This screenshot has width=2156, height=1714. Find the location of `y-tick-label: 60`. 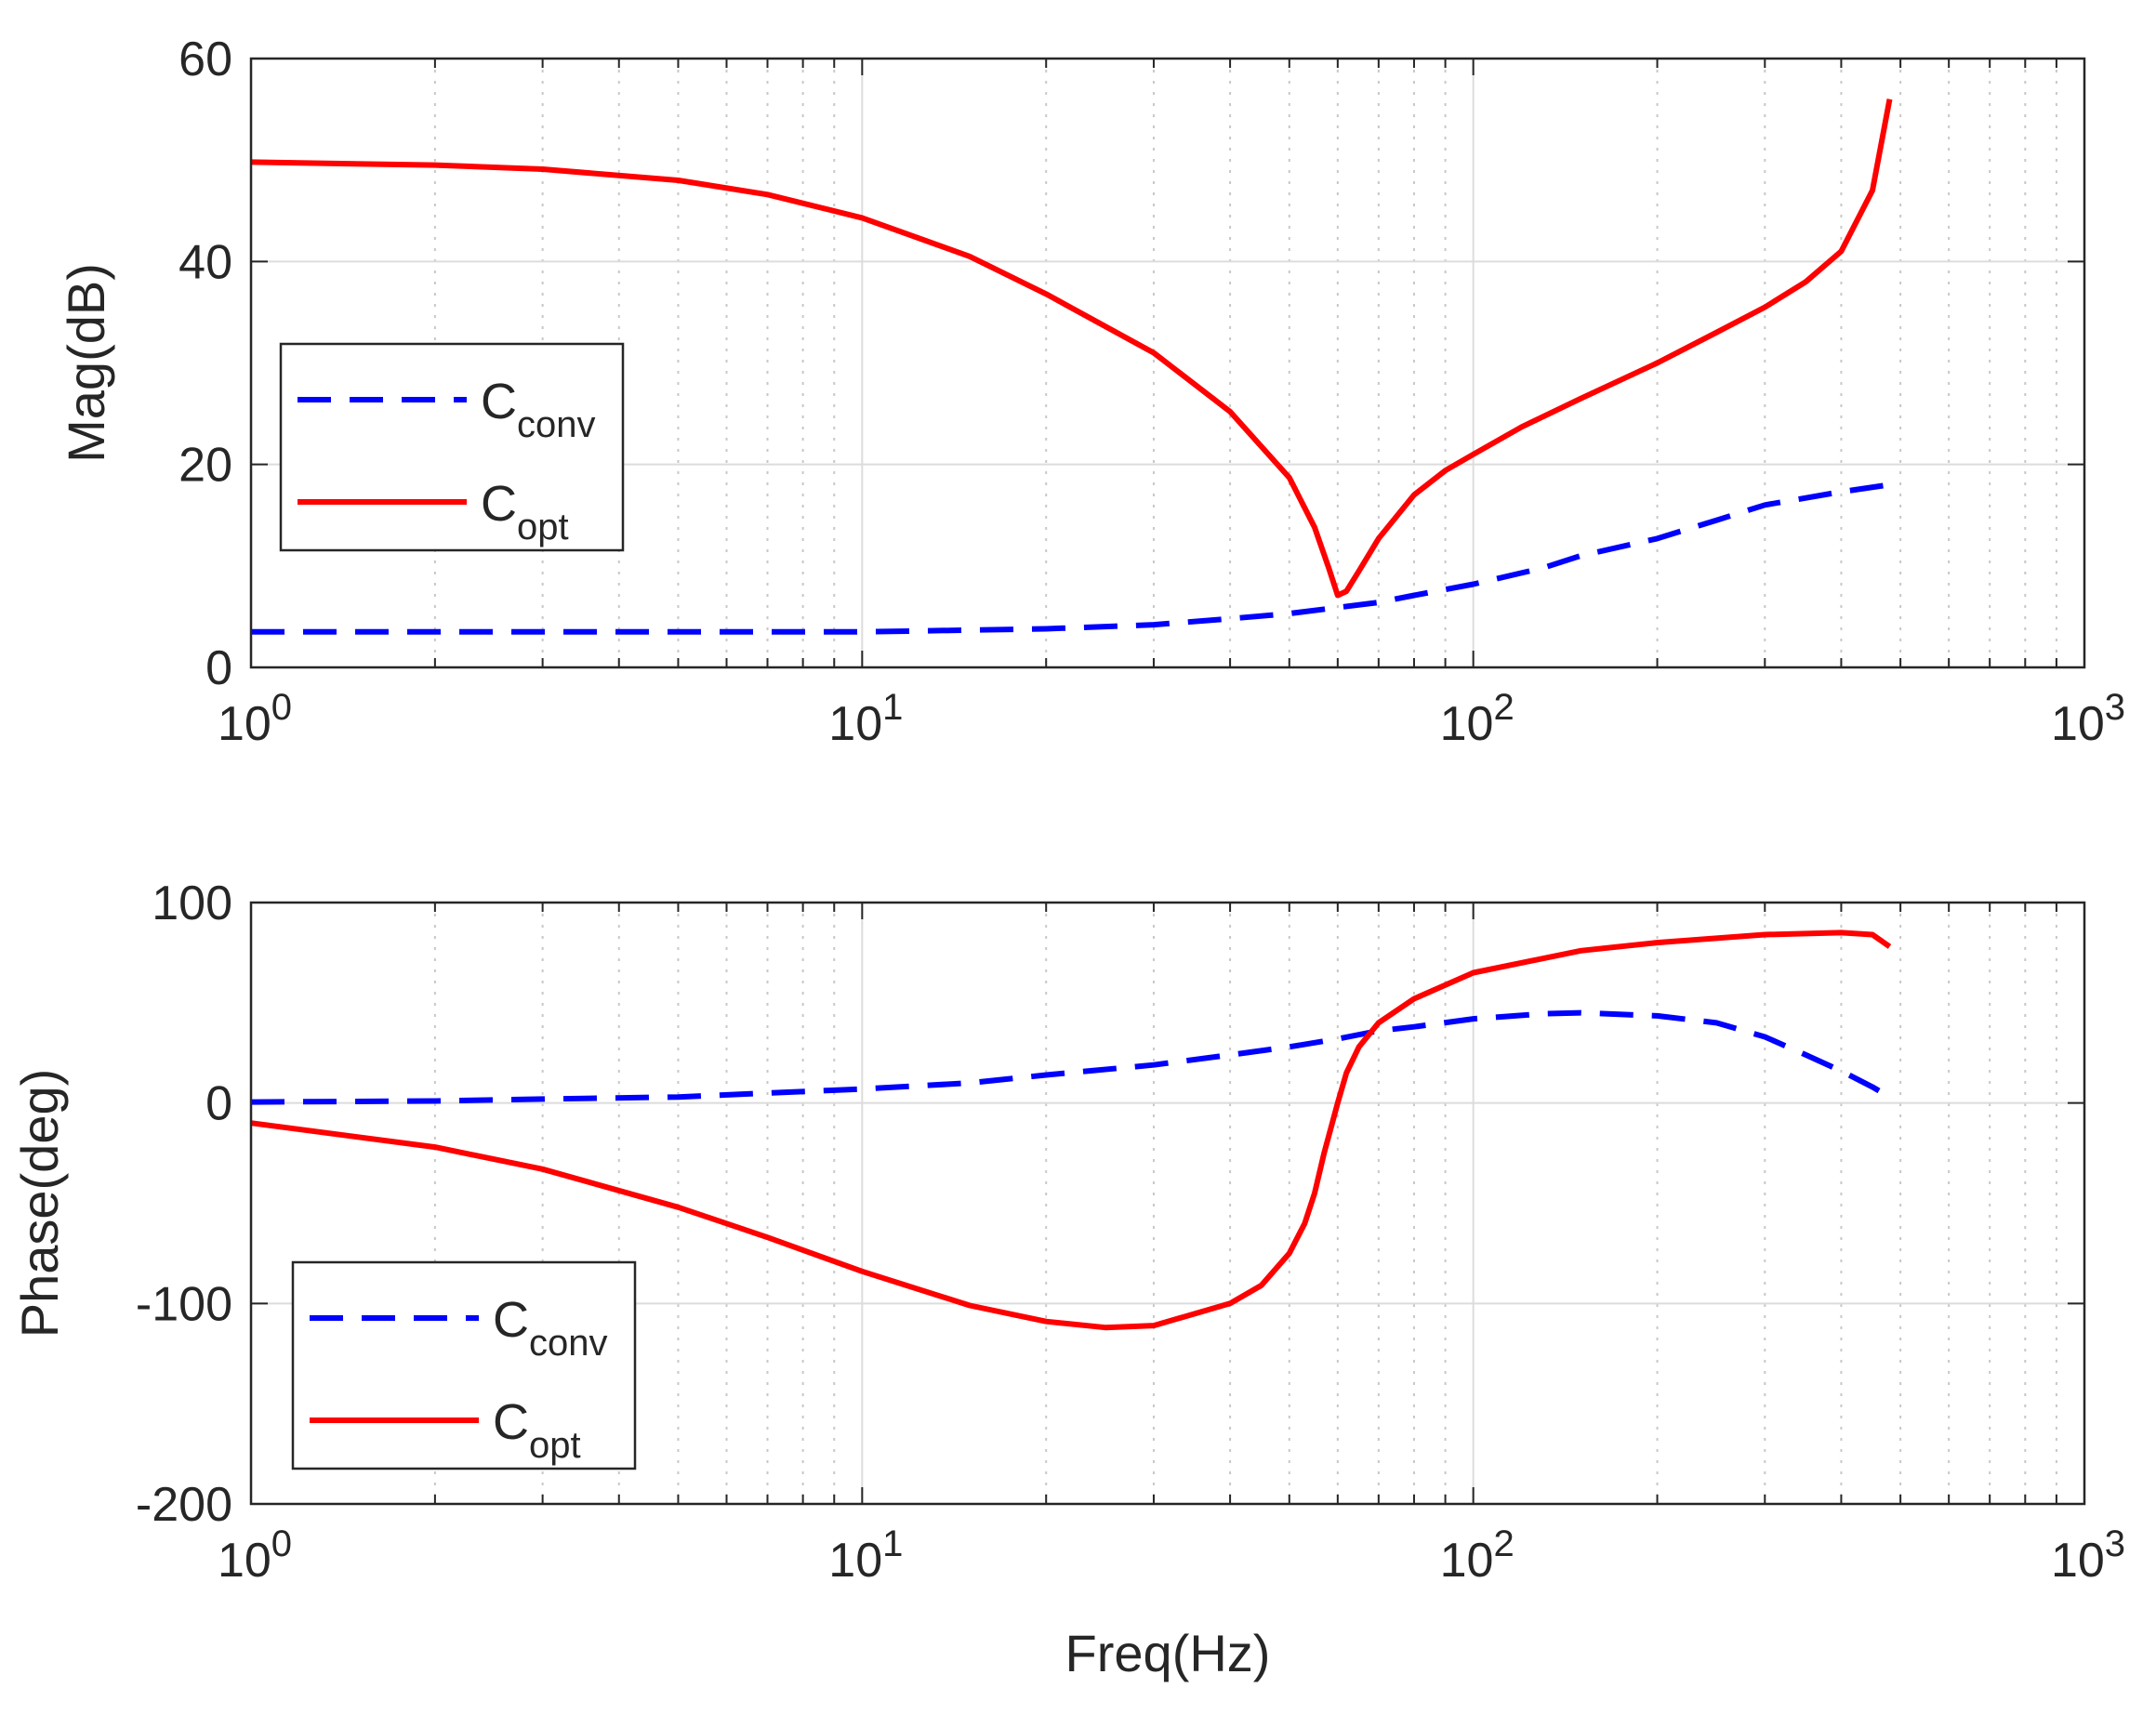

y-tick-label: 60 is located at coordinates (205, 60).